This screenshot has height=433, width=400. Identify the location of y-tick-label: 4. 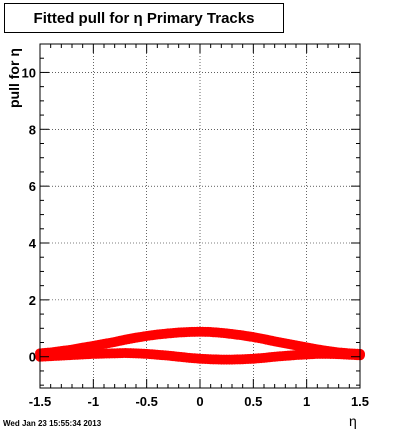
(33, 243).